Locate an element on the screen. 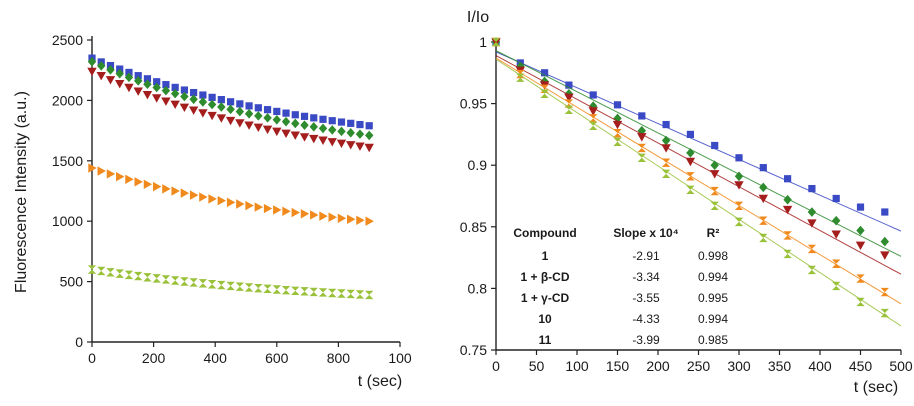  x-tick-label: 200 is located at coordinates (658, 366).